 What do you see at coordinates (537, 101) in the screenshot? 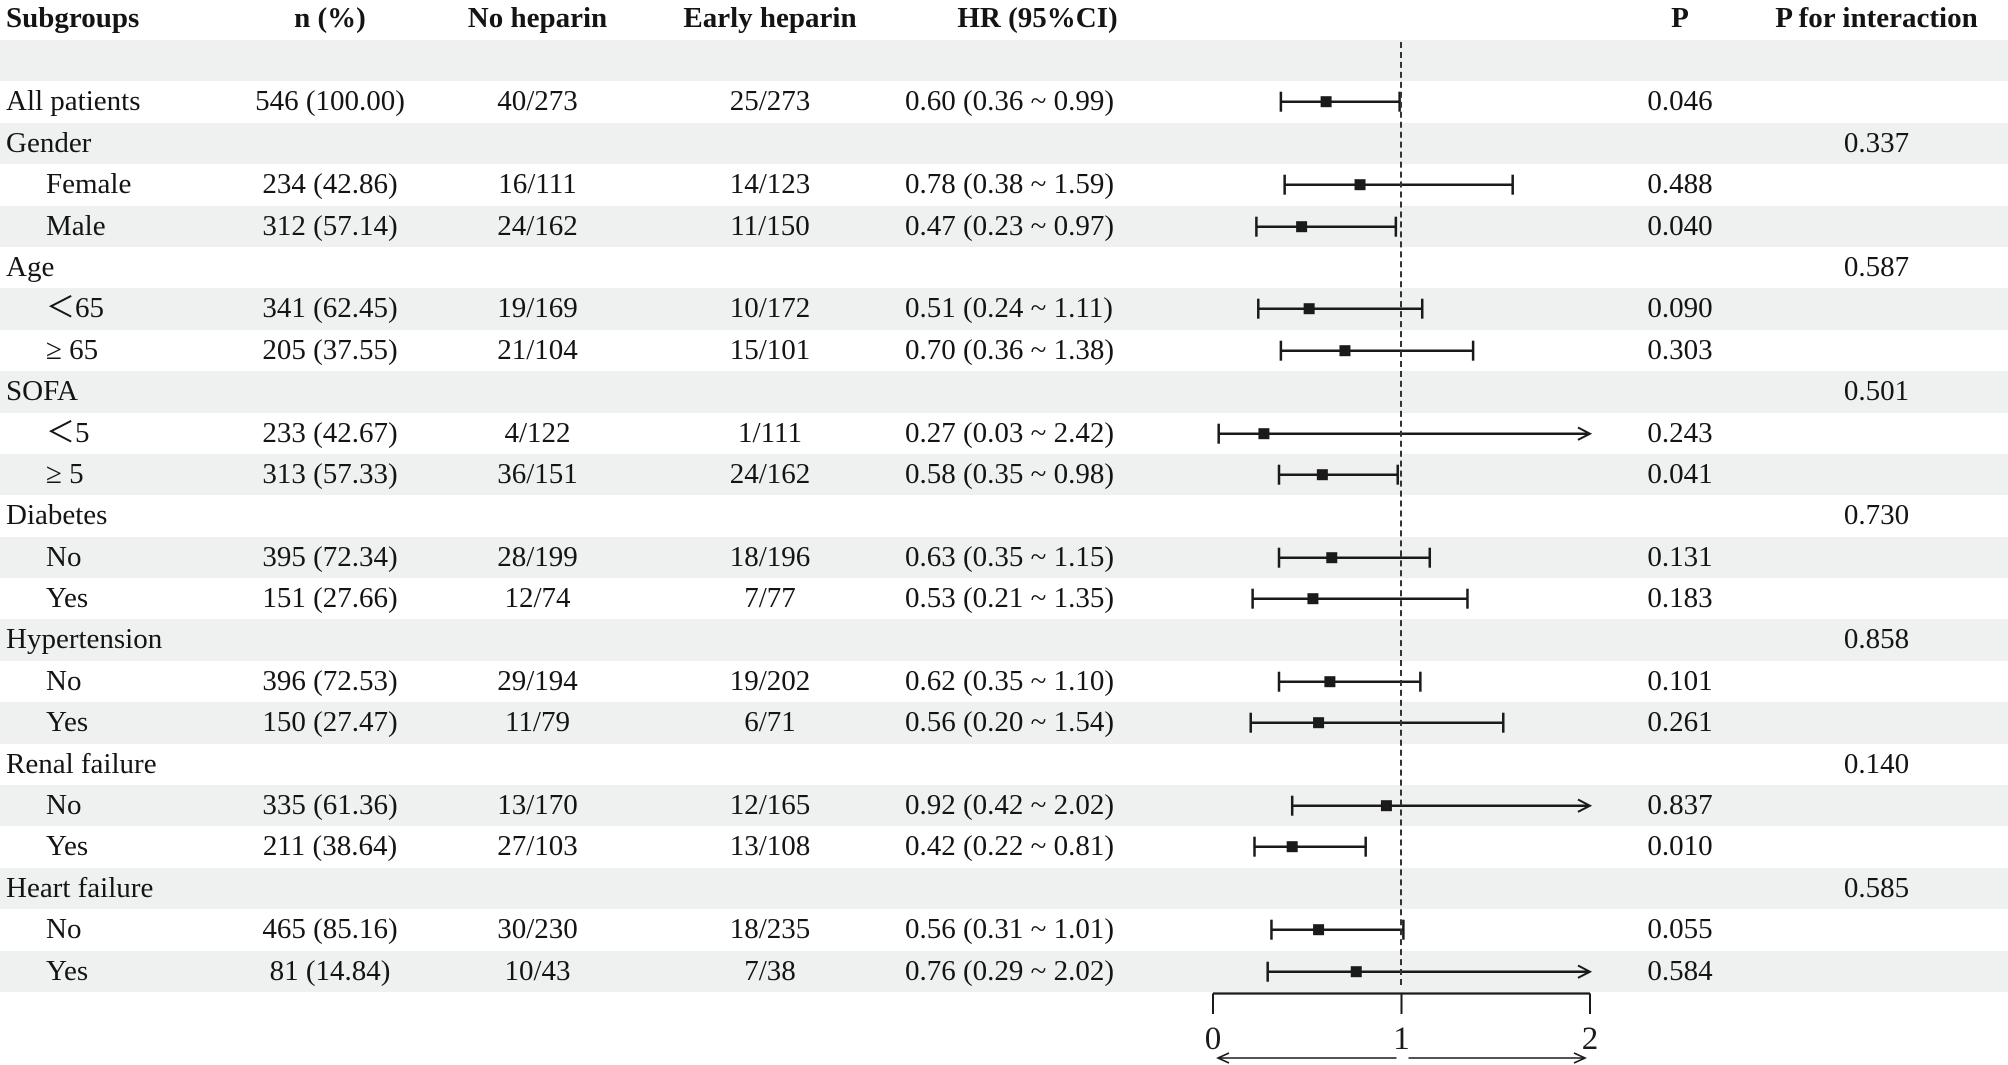
I see `no-heparin-events: 40/273` at bounding box center [537, 101].